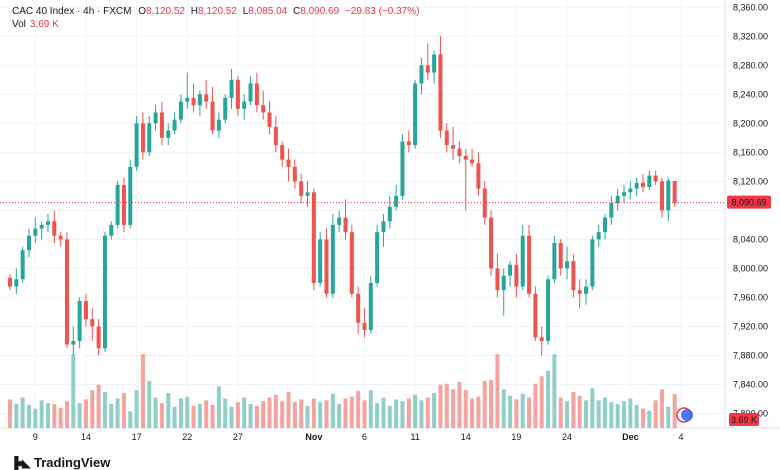  I want to click on volume-legend: Vol 3.69 K, so click(35, 24).